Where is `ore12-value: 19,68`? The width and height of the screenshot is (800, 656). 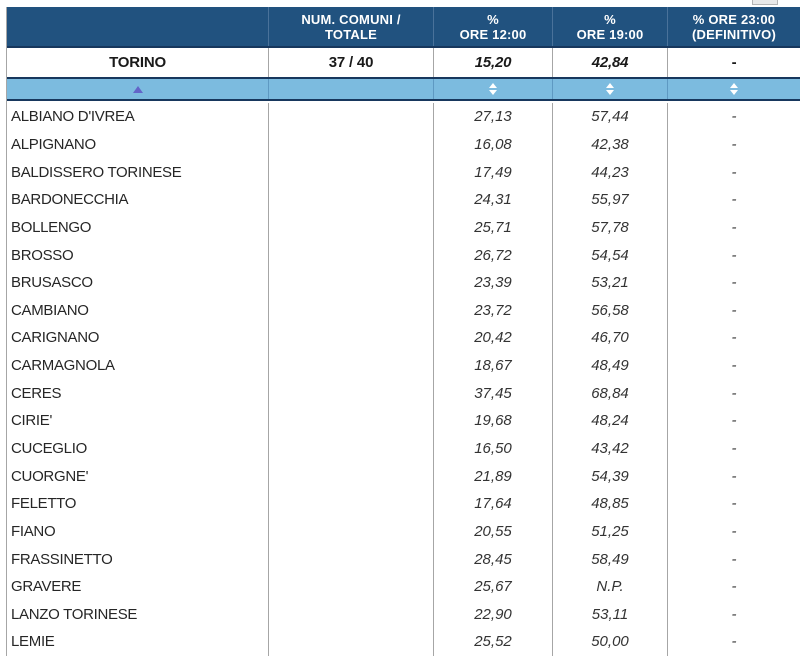 ore12-value: 19,68 is located at coordinates (492, 421).